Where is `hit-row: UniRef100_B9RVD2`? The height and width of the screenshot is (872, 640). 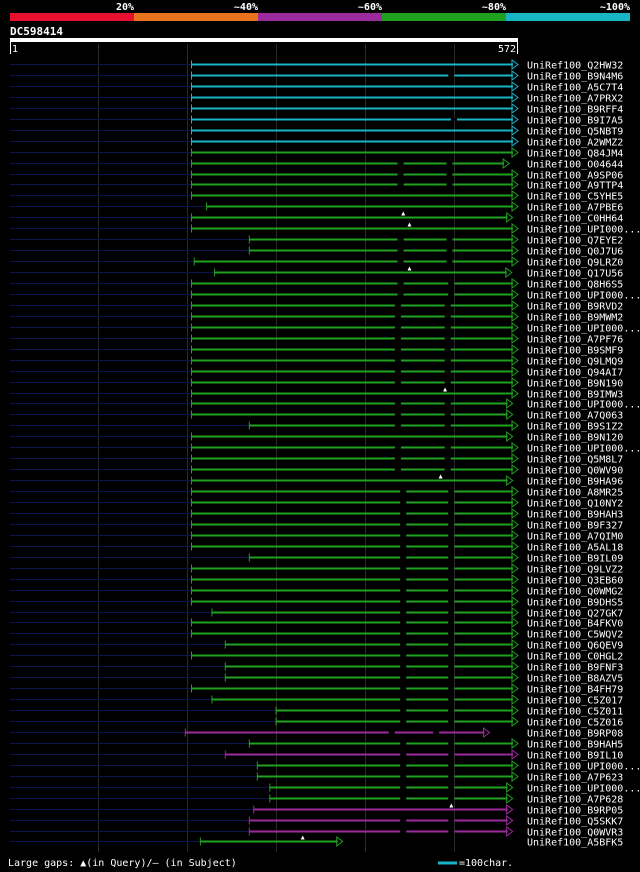 hit-row: UniRef100_B9RVD2 is located at coordinates (316, 306).